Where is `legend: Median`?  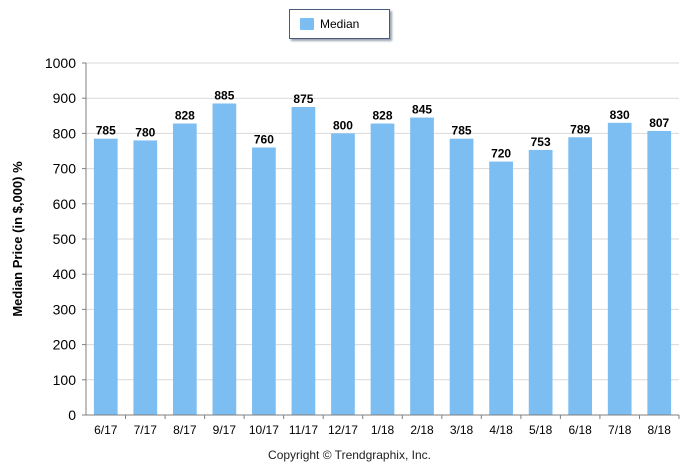 legend: Median is located at coordinates (339, 24).